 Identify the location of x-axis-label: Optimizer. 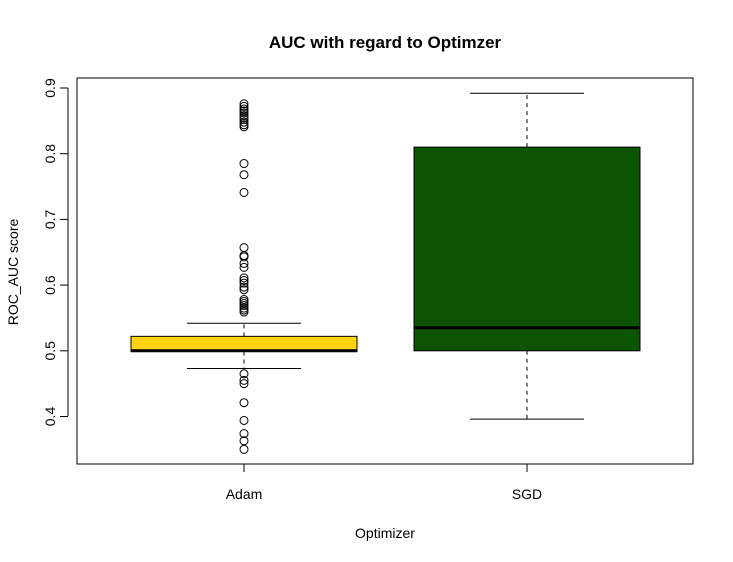
(385, 533).